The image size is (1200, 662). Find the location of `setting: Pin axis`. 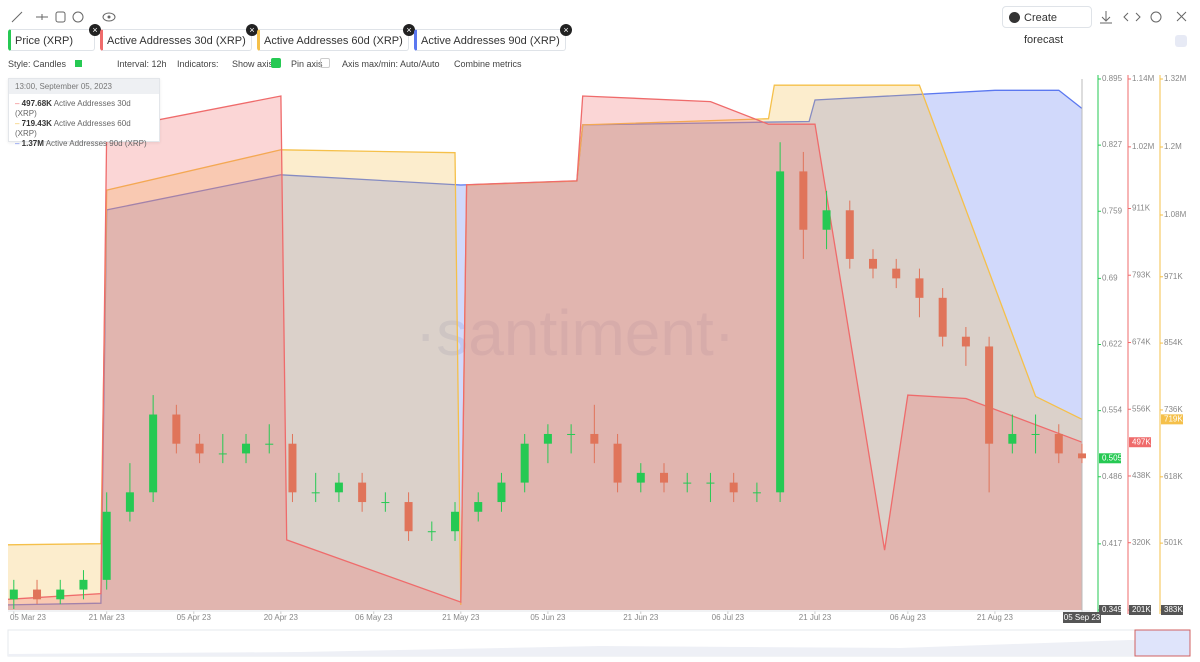

setting: Pin axis is located at coordinates (307, 64).